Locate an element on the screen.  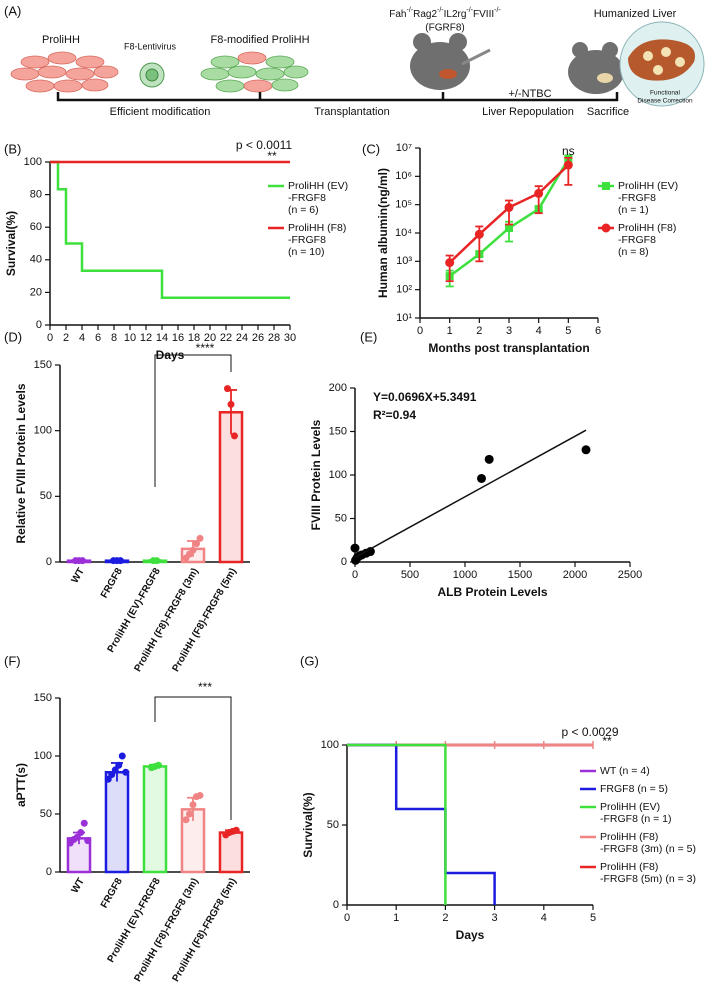
x-tick-label: 1 is located at coordinates (450, 331).